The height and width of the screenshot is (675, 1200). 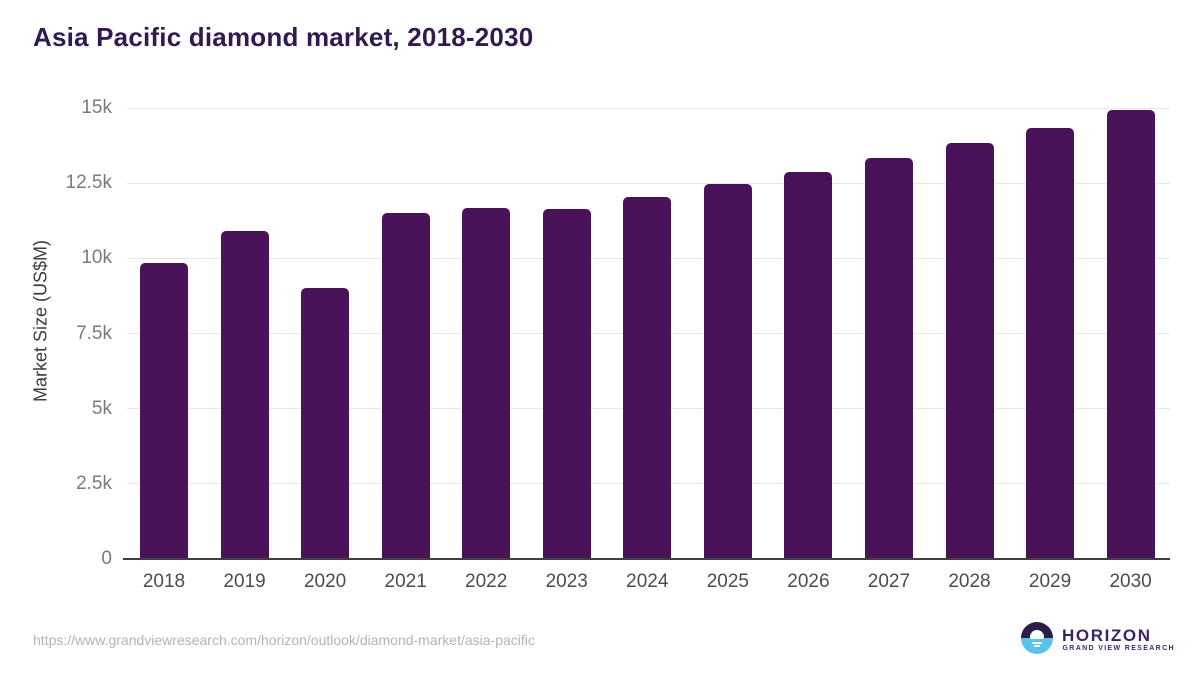 I want to click on x-tick-label: 2021, so click(x=405, y=581).